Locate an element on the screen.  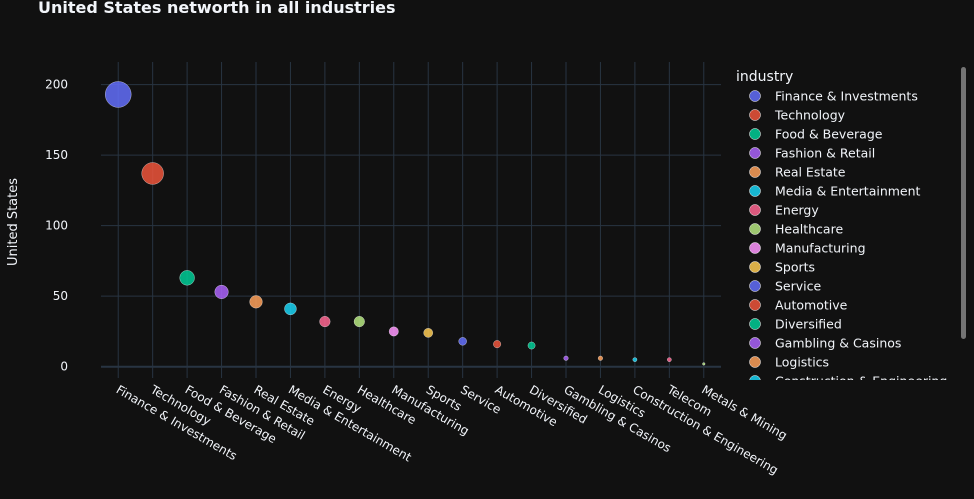
y-tick-label: 50 is located at coordinates (60, 296).